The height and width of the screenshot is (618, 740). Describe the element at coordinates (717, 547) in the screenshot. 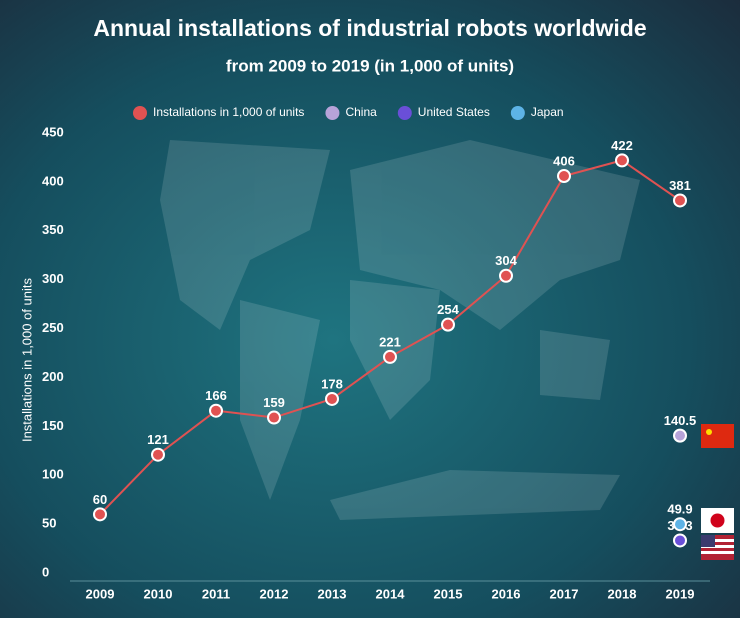

I see `flag-usa` at that location.